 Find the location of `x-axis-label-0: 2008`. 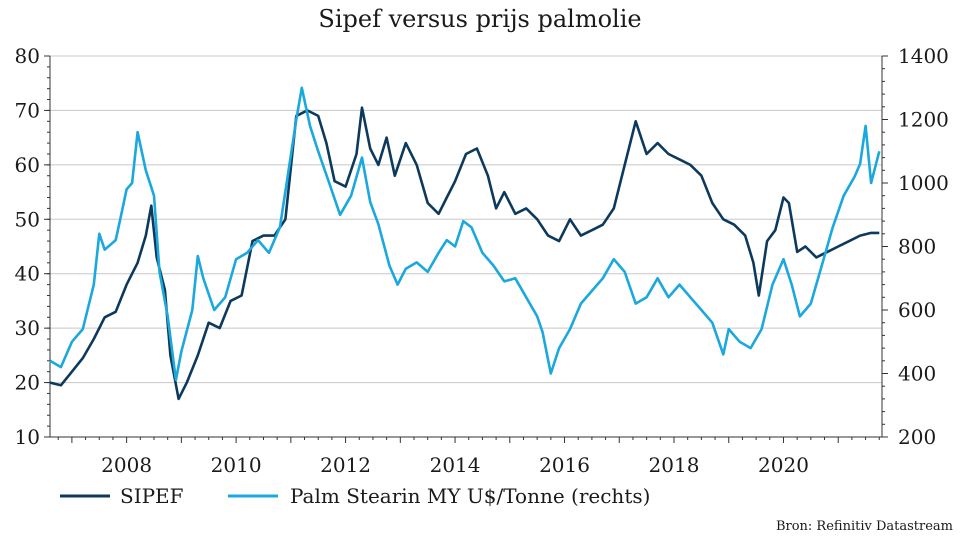

x-axis-label-0: 2008 is located at coordinates (126, 465).